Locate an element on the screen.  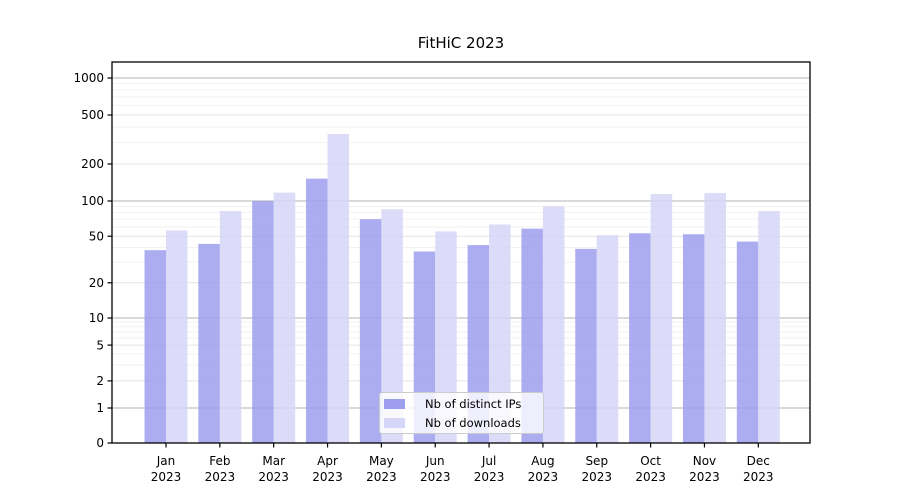
bar-downloads-may is located at coordinates (392, 326).